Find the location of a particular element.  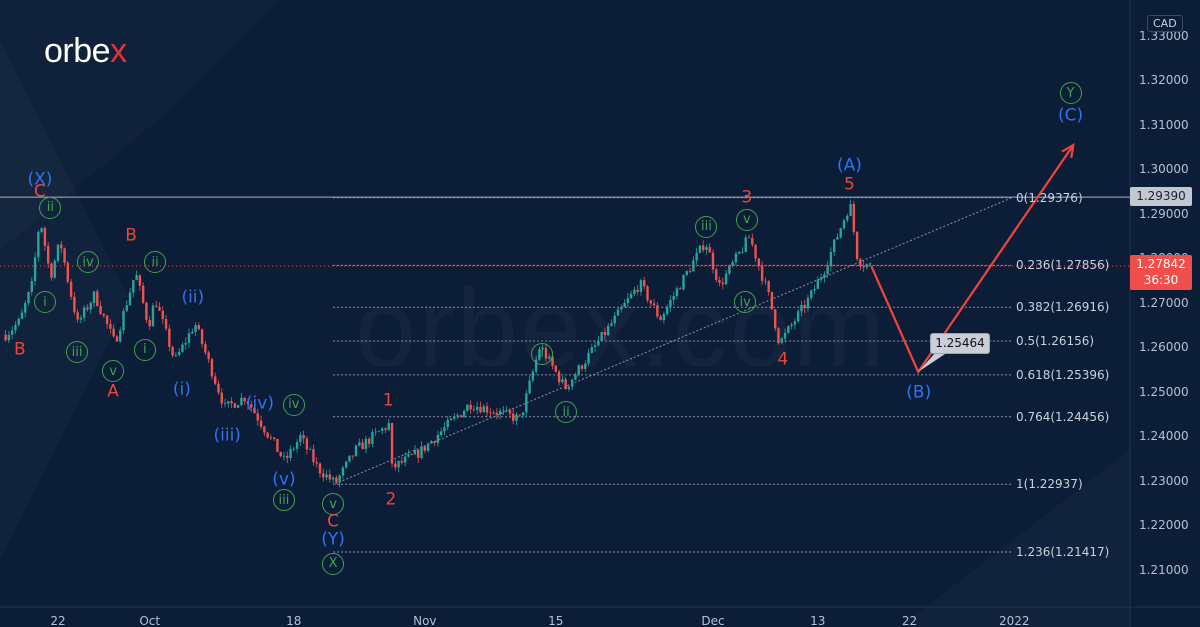

wave-label: 1 is located at coordinates (388, 400).